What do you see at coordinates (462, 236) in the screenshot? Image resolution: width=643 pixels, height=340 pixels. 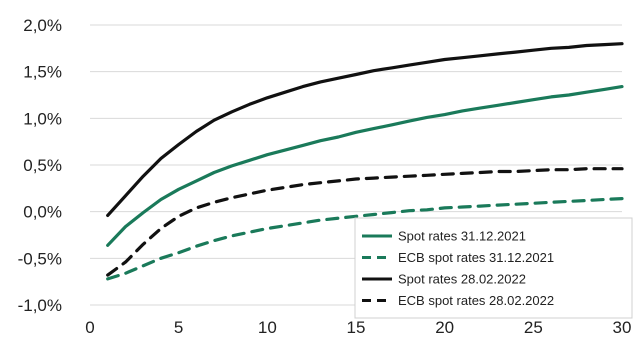 I see `legend-label: Spot rates 31.12.2021` at bounding box center [462, 236].